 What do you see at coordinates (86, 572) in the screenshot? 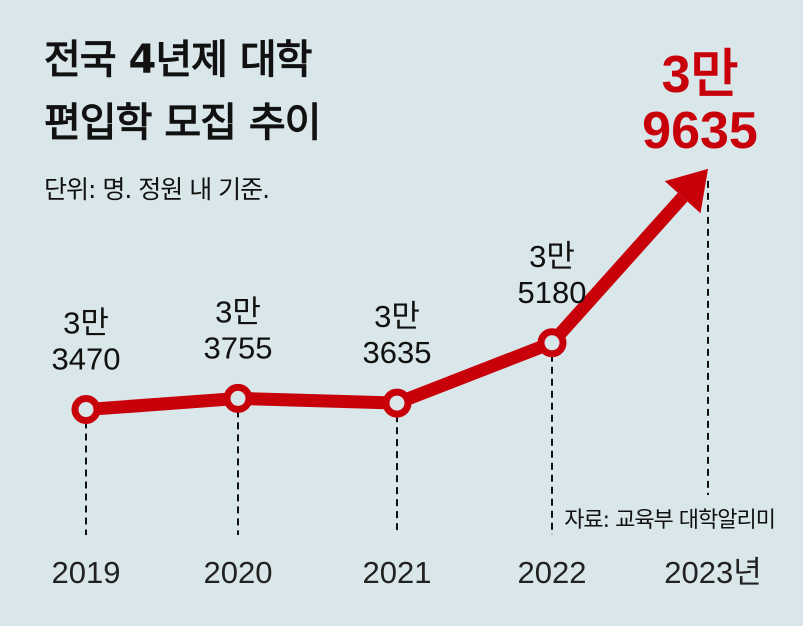
I see `x-tick-label: 2019` at bounding box center [86, 572].